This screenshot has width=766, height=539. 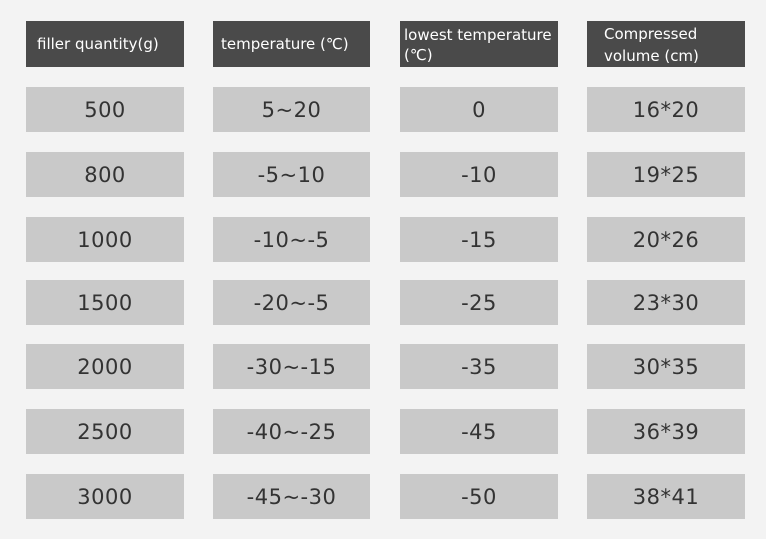 What do you see at coordinates (479, 239) in the screenshot?
I see `cell-lowest-temperature: -15` at bounding box center [479, 239].